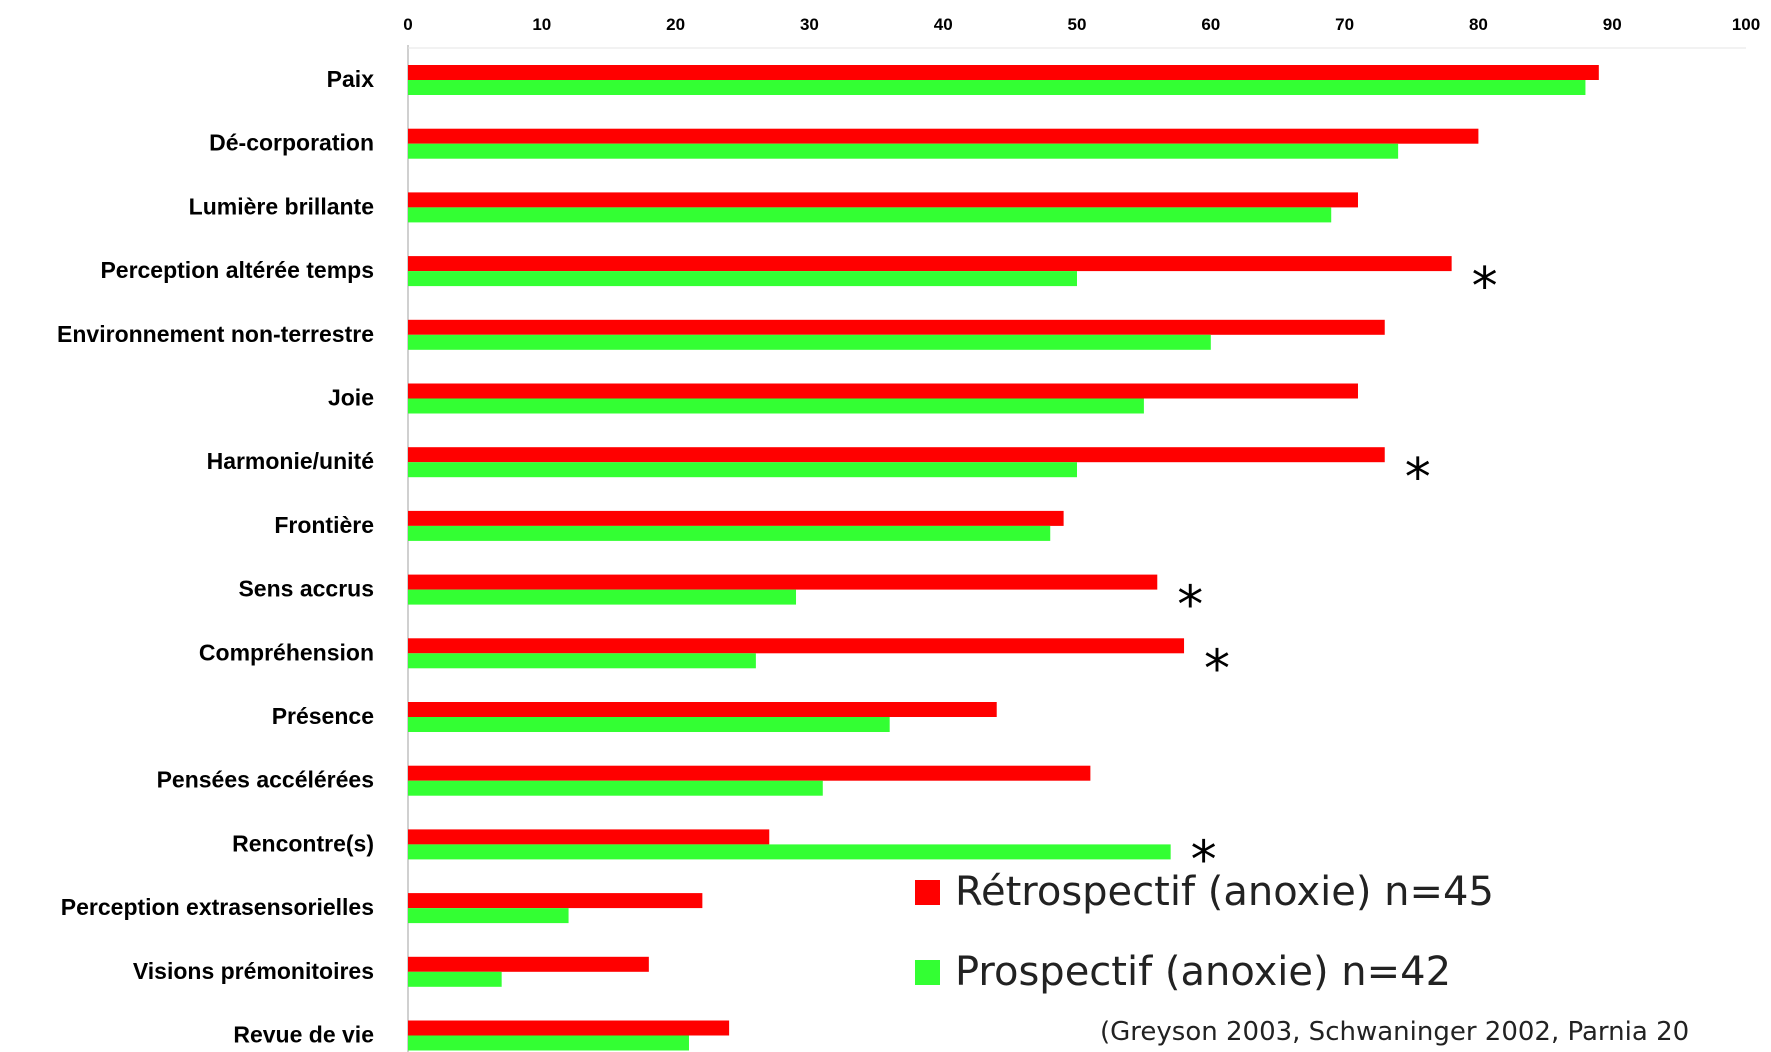 The image size is (1771, 1052). Describe the element at coordinates (253, 971) in the screenshot. I see `category-label: Visions prémonitoires` at that location.